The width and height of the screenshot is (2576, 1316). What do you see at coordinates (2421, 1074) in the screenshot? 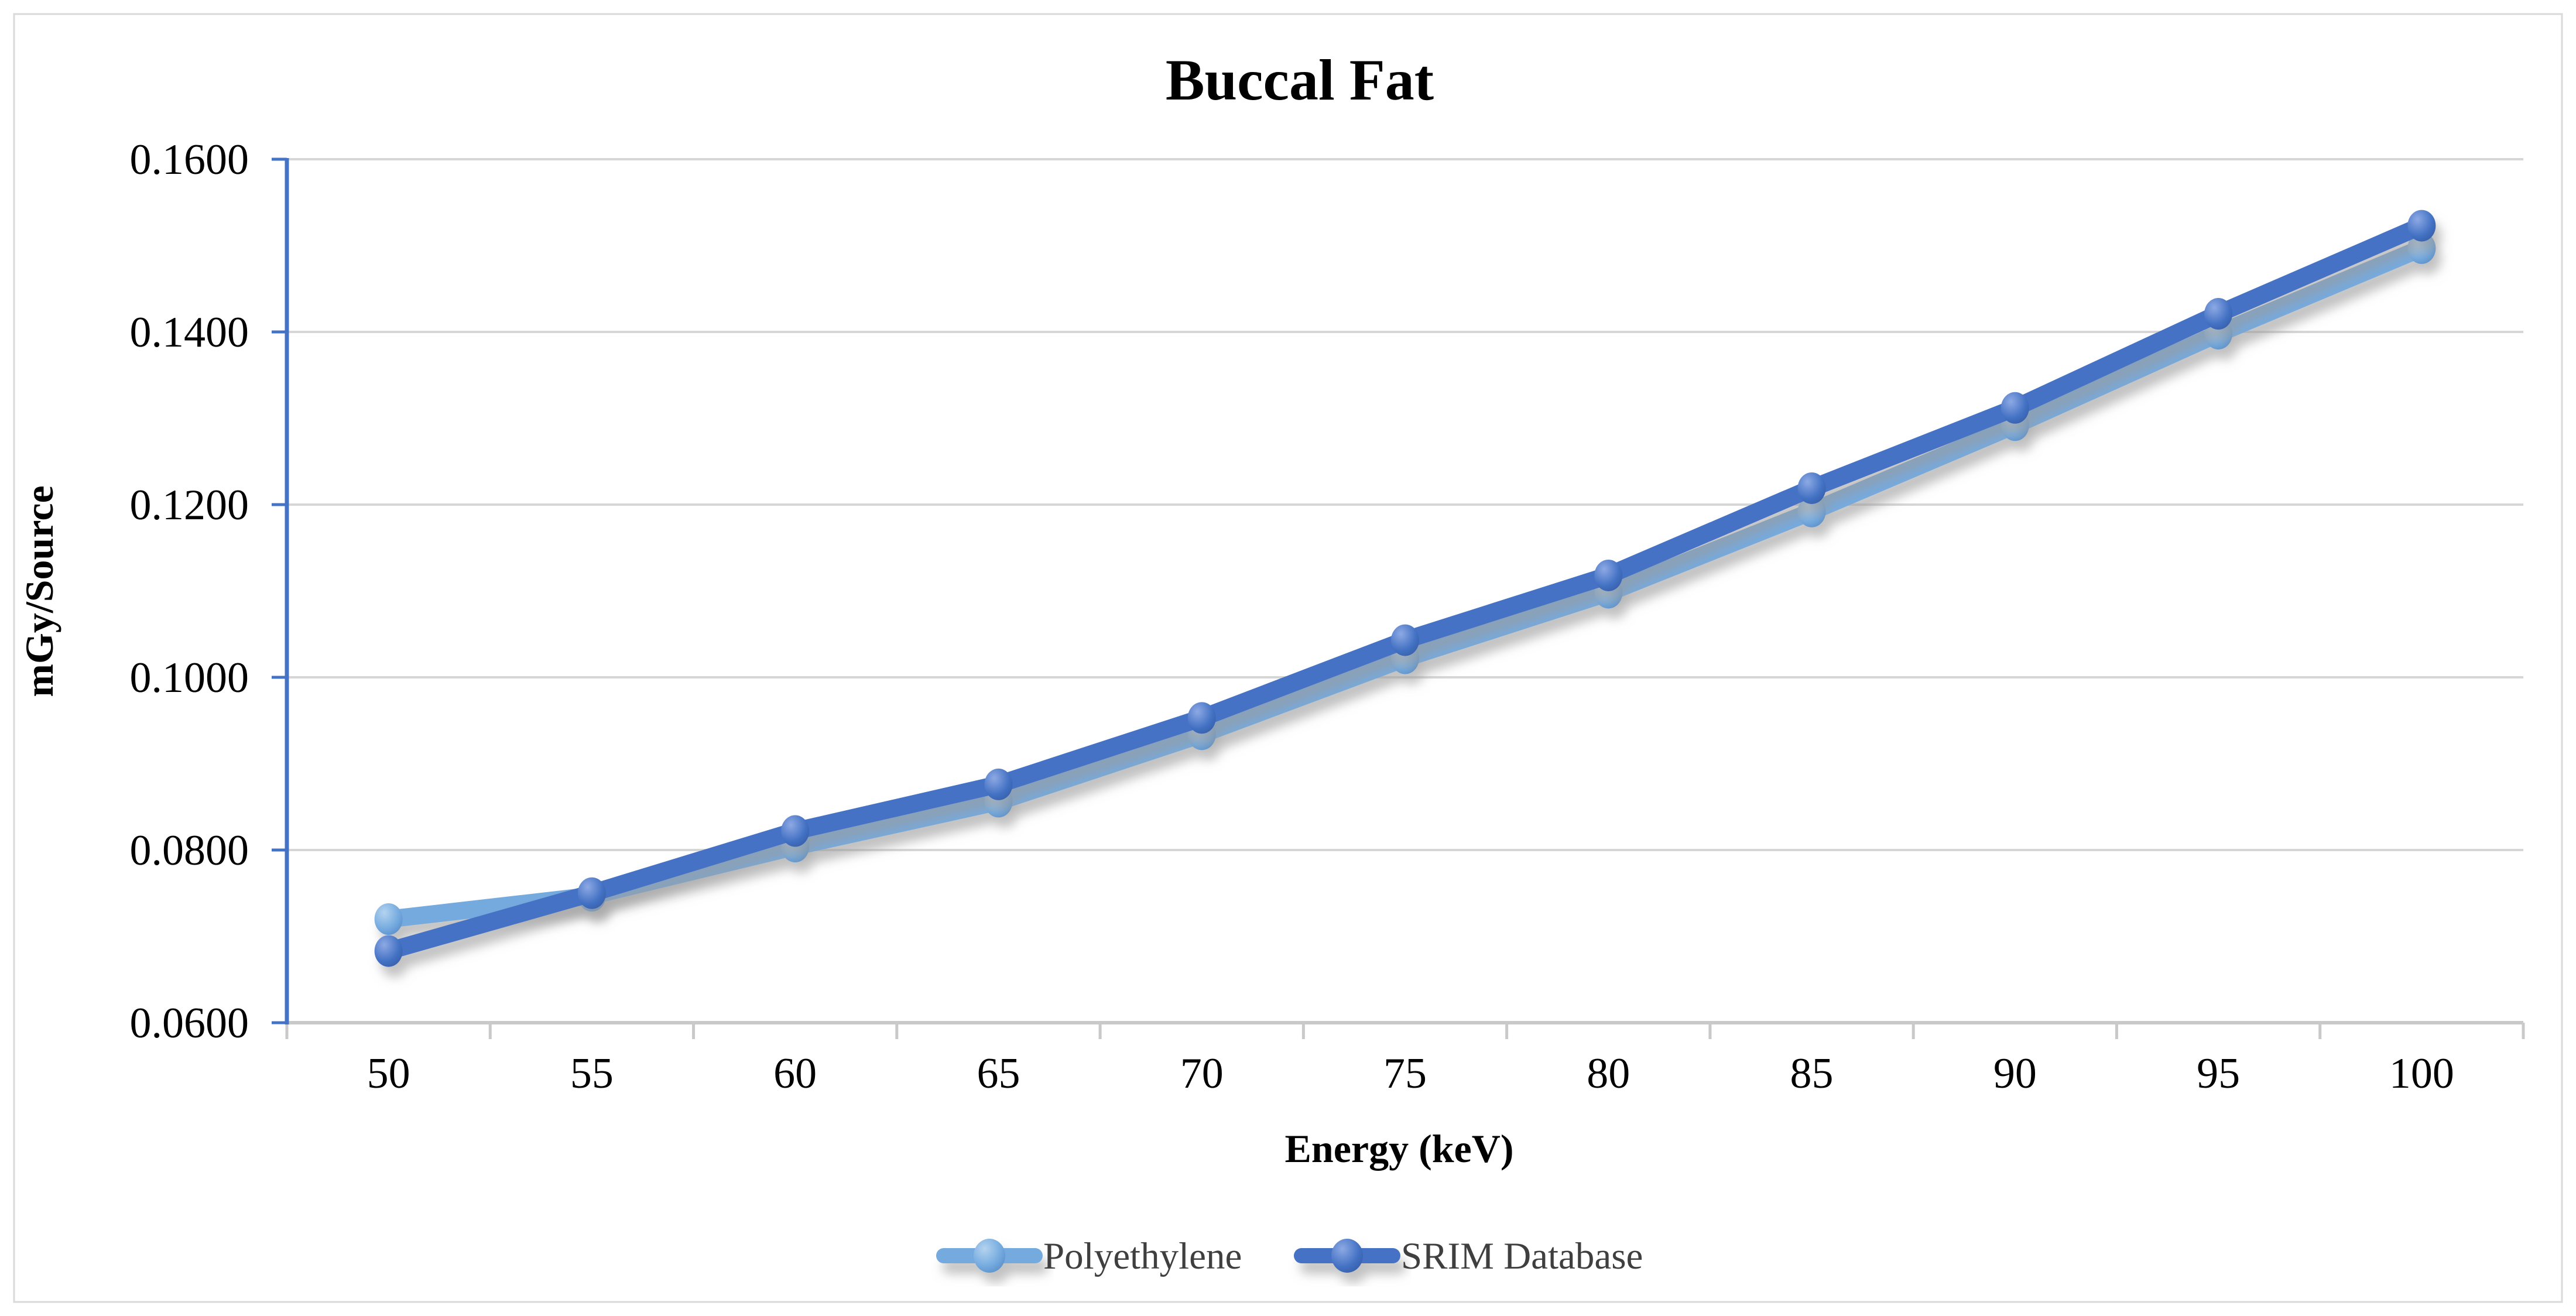
I see `x-tick-label: 100` at bounding box center [2421, 1074].